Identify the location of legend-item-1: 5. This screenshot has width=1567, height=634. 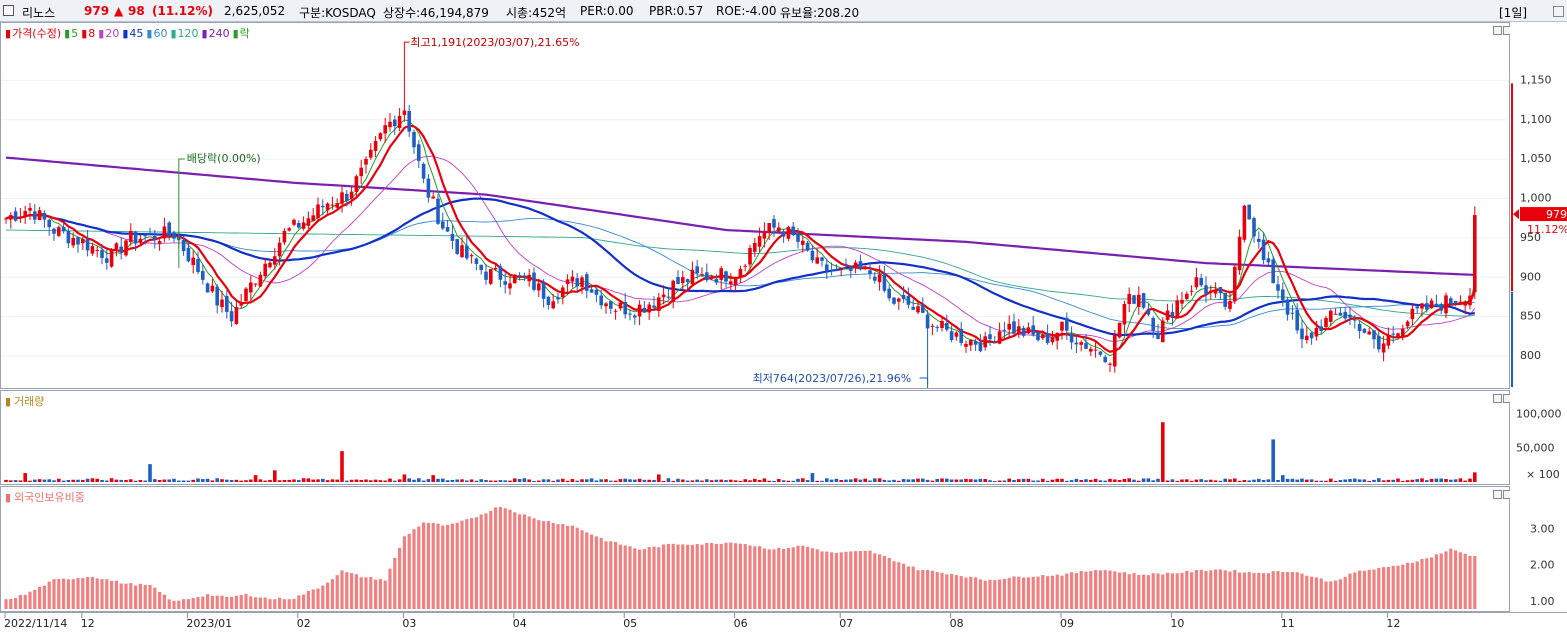
(75, 33).